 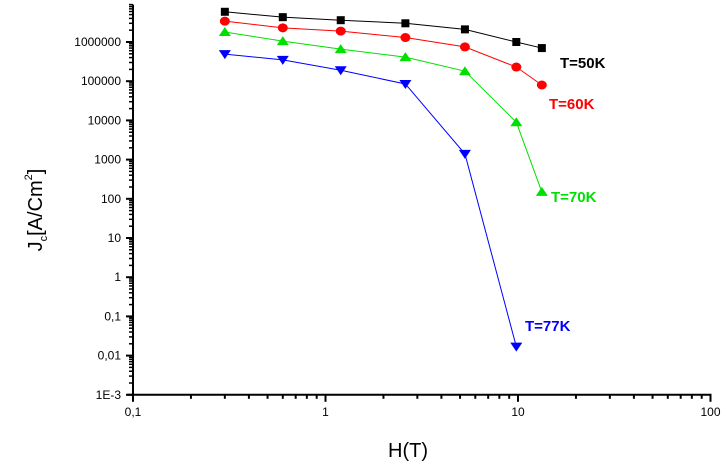 I want to click on series-label: T=60K, so click(x=572, y=104).